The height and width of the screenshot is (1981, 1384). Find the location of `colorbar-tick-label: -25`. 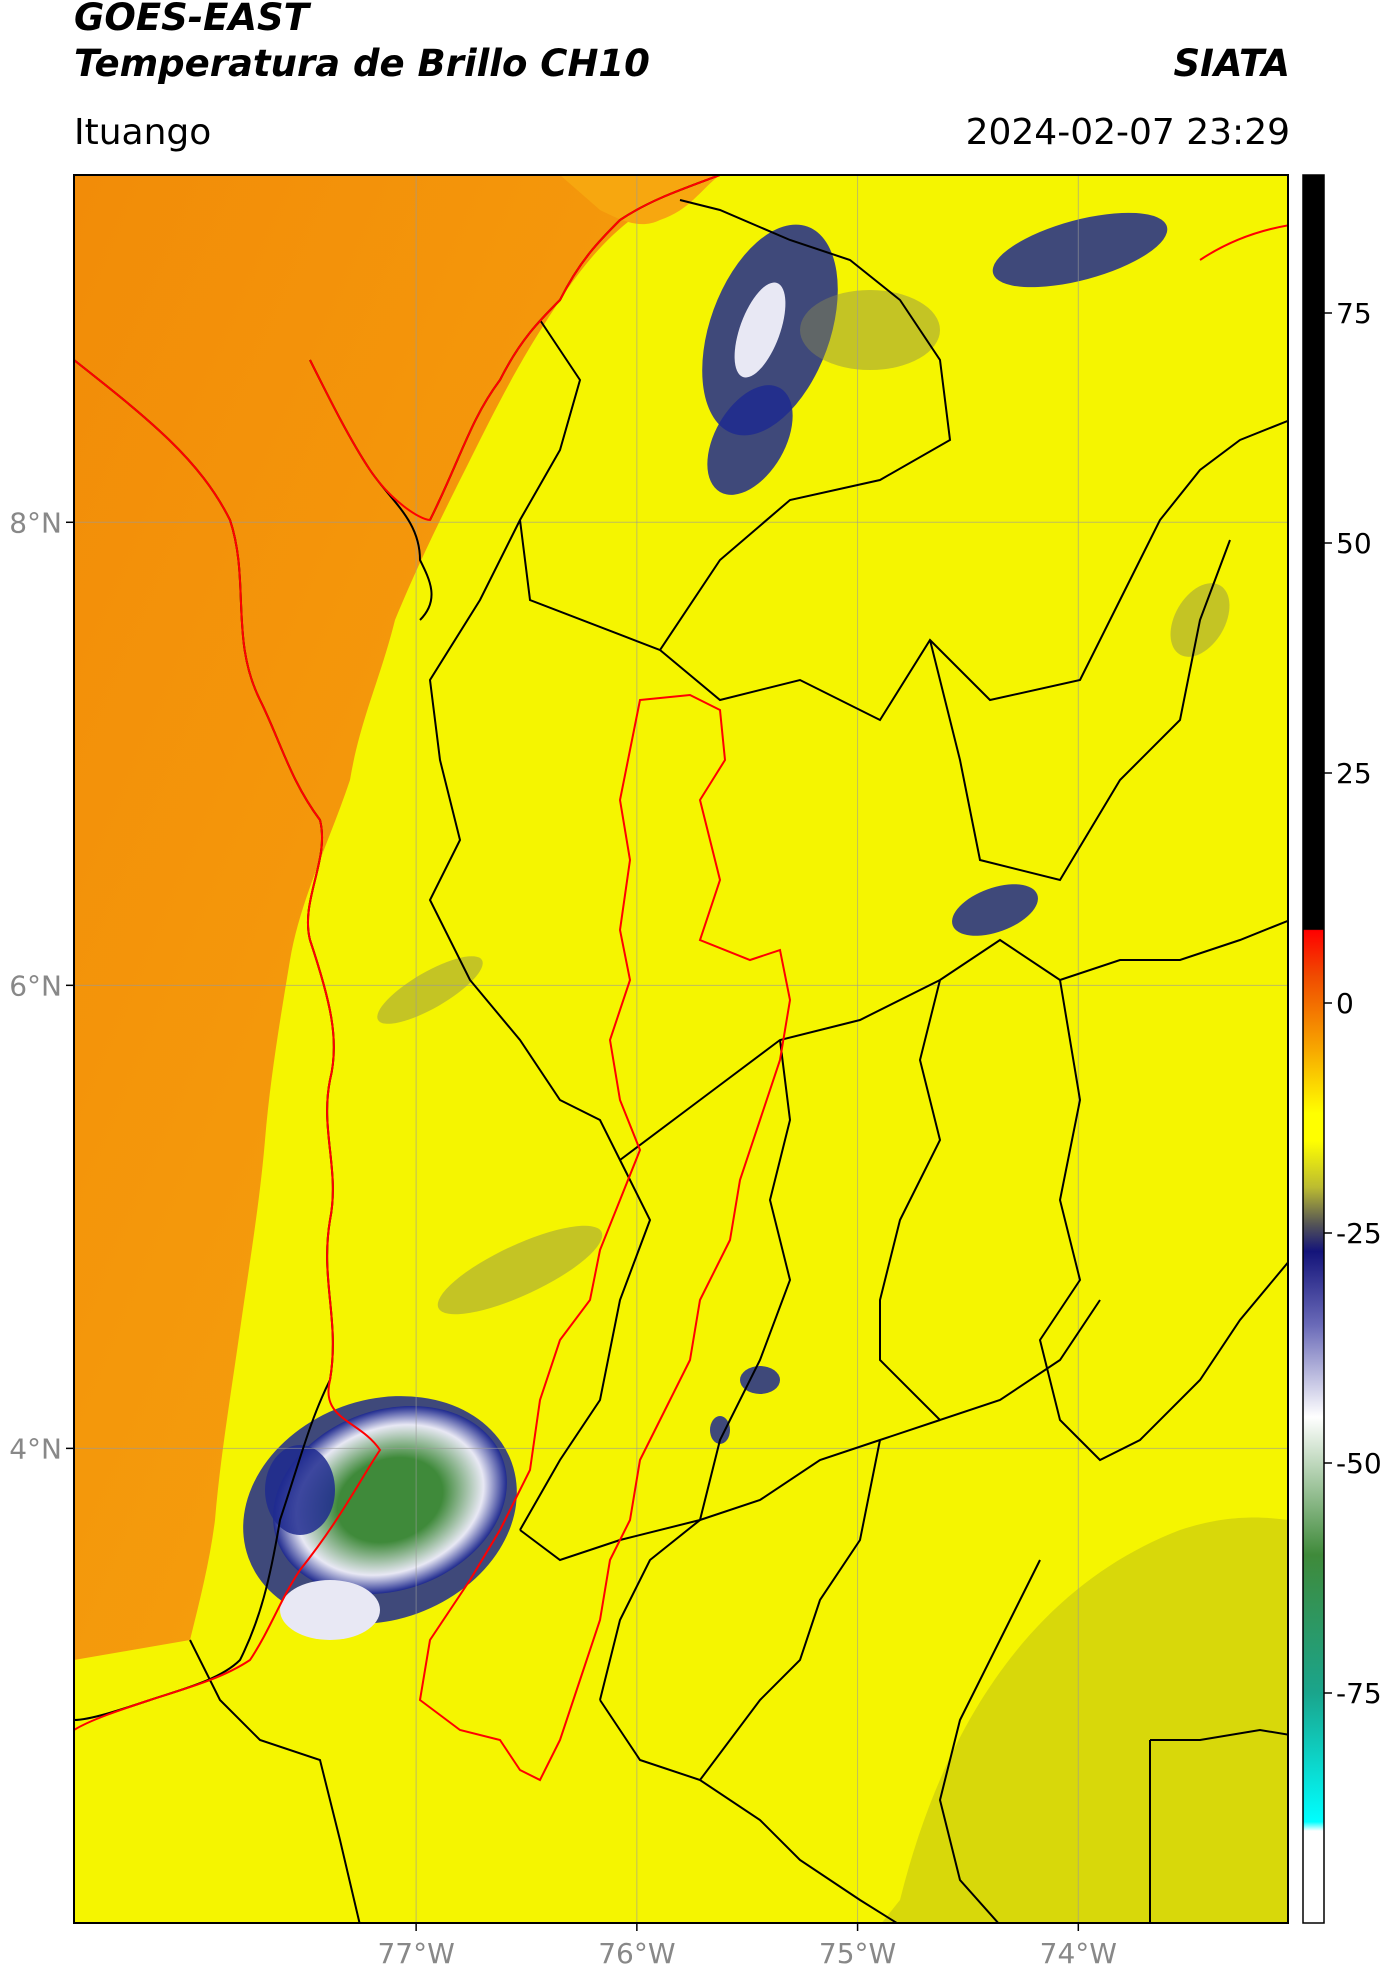

colorbar-tick-label: -25 is located at coordinates (1359, 1233).